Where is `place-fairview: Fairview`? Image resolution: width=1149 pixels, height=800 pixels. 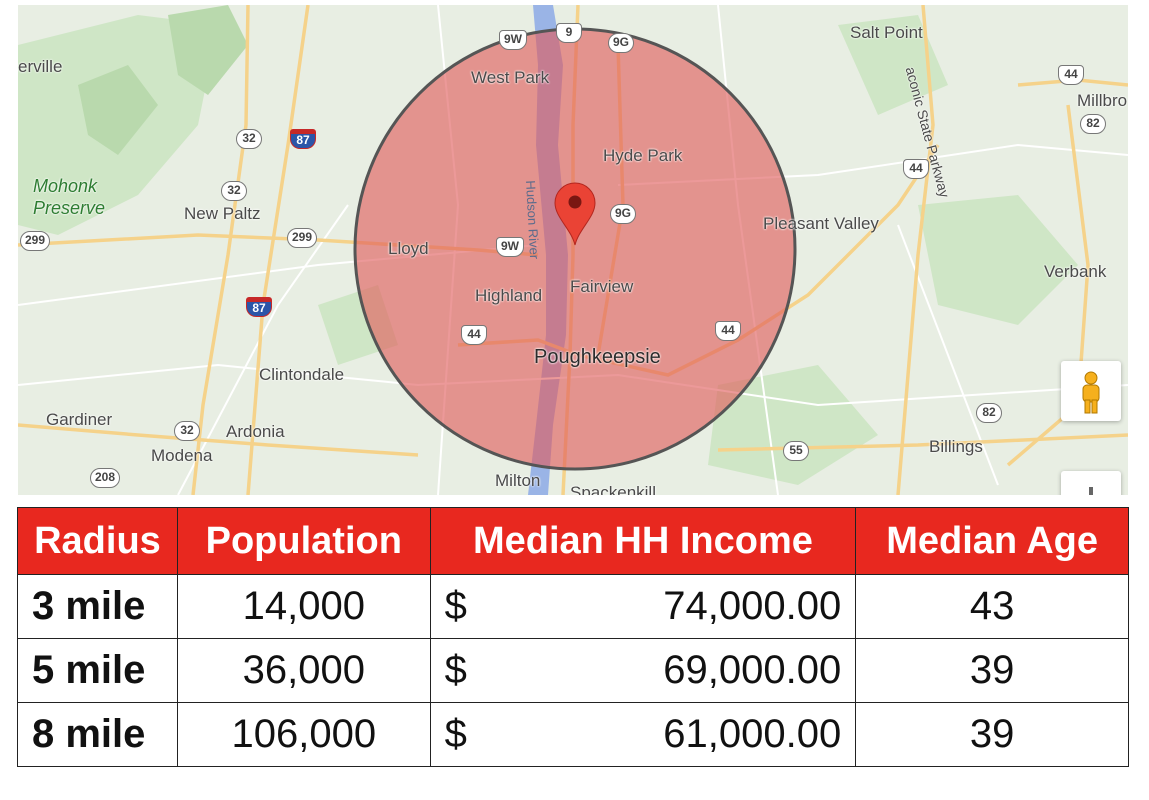 place-fairview: Fairview is located at coordinates (602, 286).